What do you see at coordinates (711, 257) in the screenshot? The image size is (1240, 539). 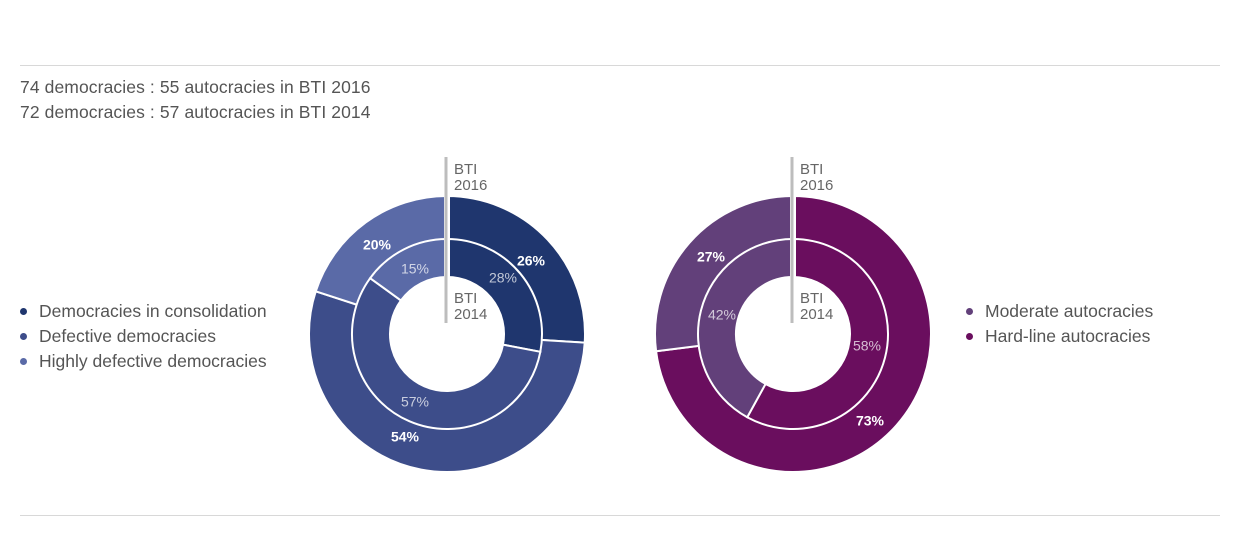 I see `data-label-bti-2016-moderate-autocracies: 27%` at bounding box center [711, 257].